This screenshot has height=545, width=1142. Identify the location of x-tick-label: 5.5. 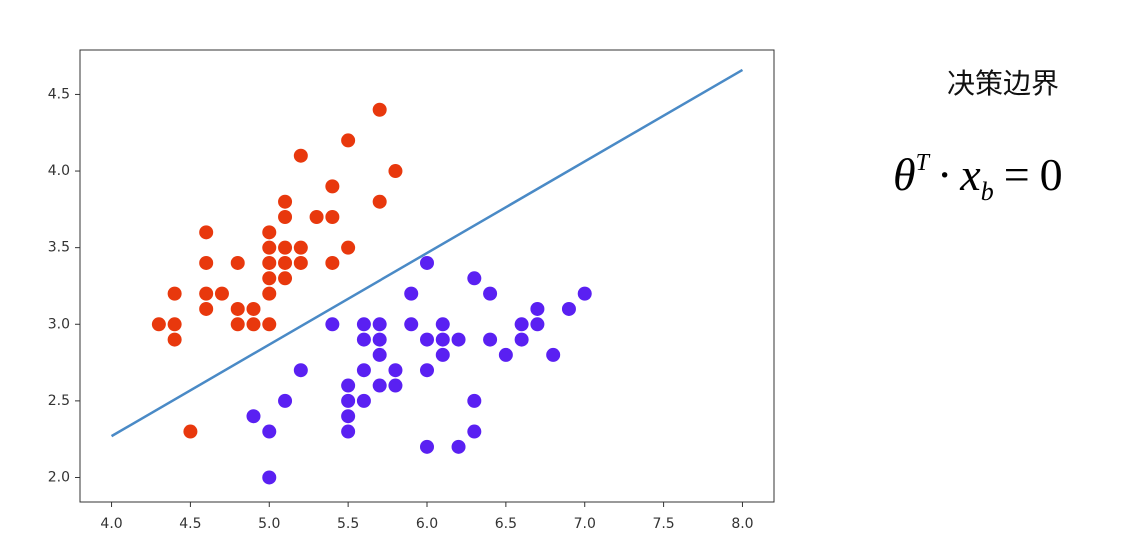
(348, 524).